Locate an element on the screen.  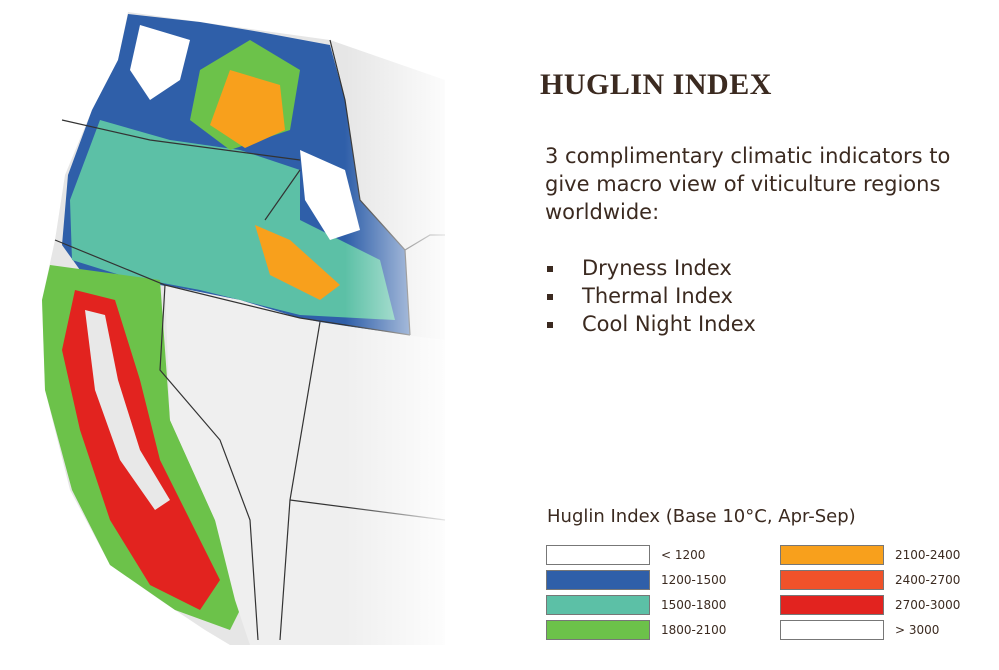
title: HUGLIN INDEX is located at coordinates (656, 84).